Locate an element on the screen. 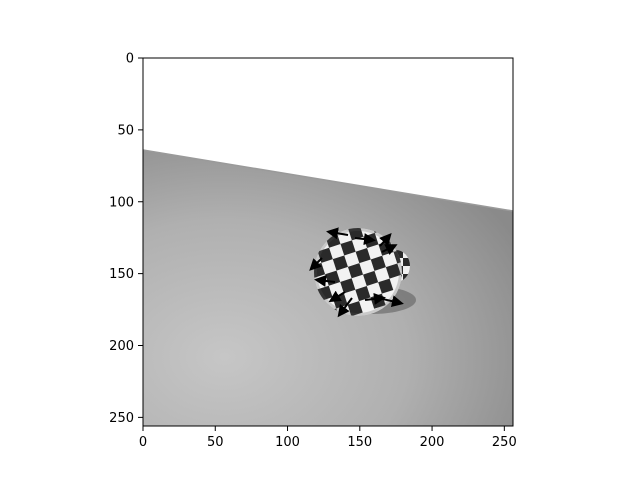 The height and width of the screenshot is (480, 640). y-tick-label: 50 is located at coordinates (125, 130).